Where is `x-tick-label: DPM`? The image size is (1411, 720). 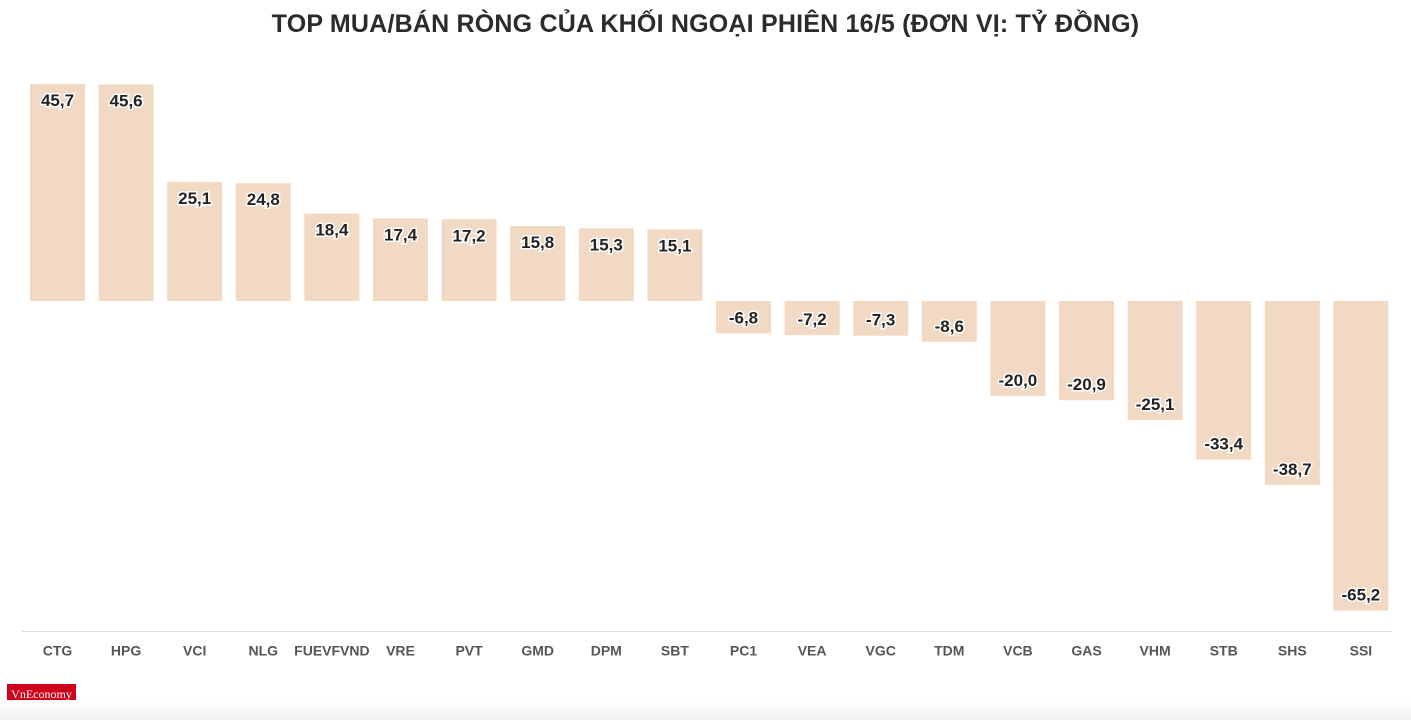
x-tick-label: DPM is located at coordinates (606, 650).